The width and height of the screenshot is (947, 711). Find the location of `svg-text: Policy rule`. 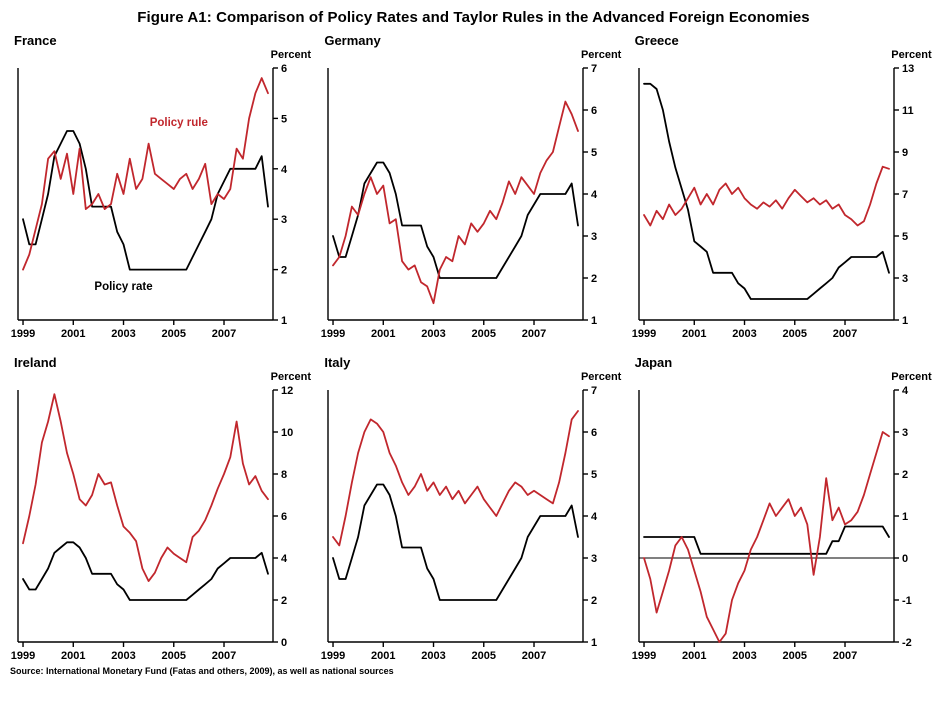

svg-text: Policy rule is located at coordinates (179, 123).